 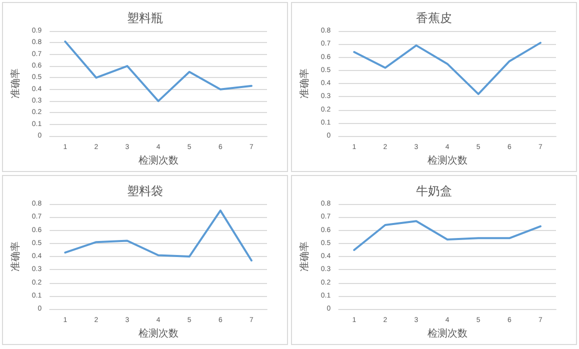 I want to click on chart-title: 塑料瓶, so click(x=145, y=18).